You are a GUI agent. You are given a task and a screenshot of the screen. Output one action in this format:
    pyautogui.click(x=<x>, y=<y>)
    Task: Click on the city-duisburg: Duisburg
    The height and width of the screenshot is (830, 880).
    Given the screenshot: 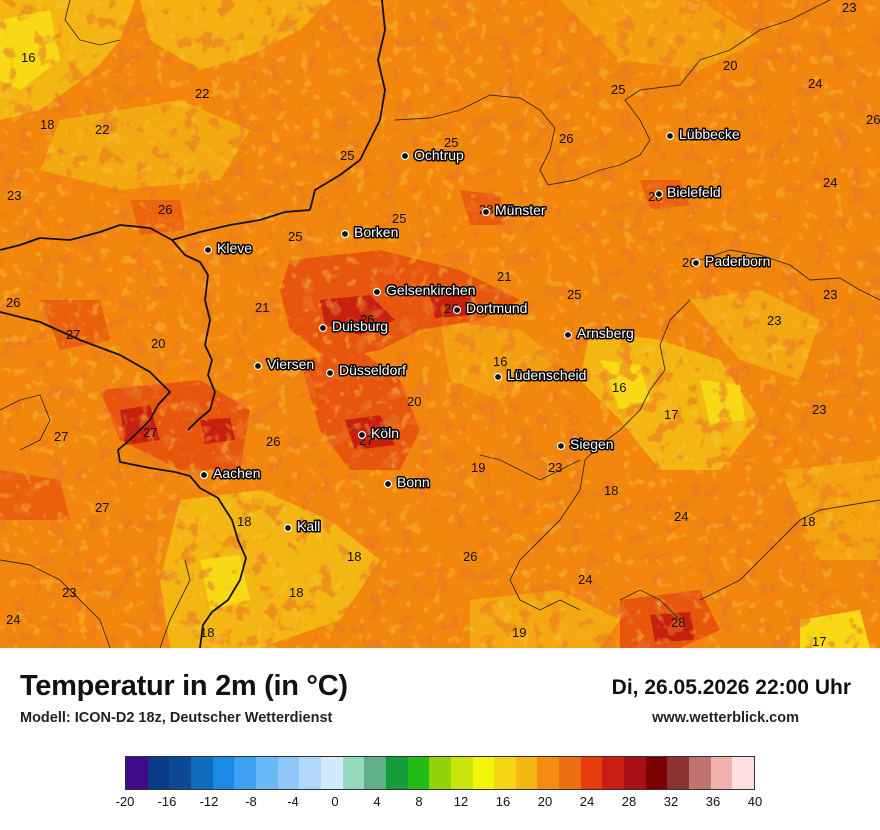 What is the action you would take?
    pyautogui.click(x=354, y=326)
    